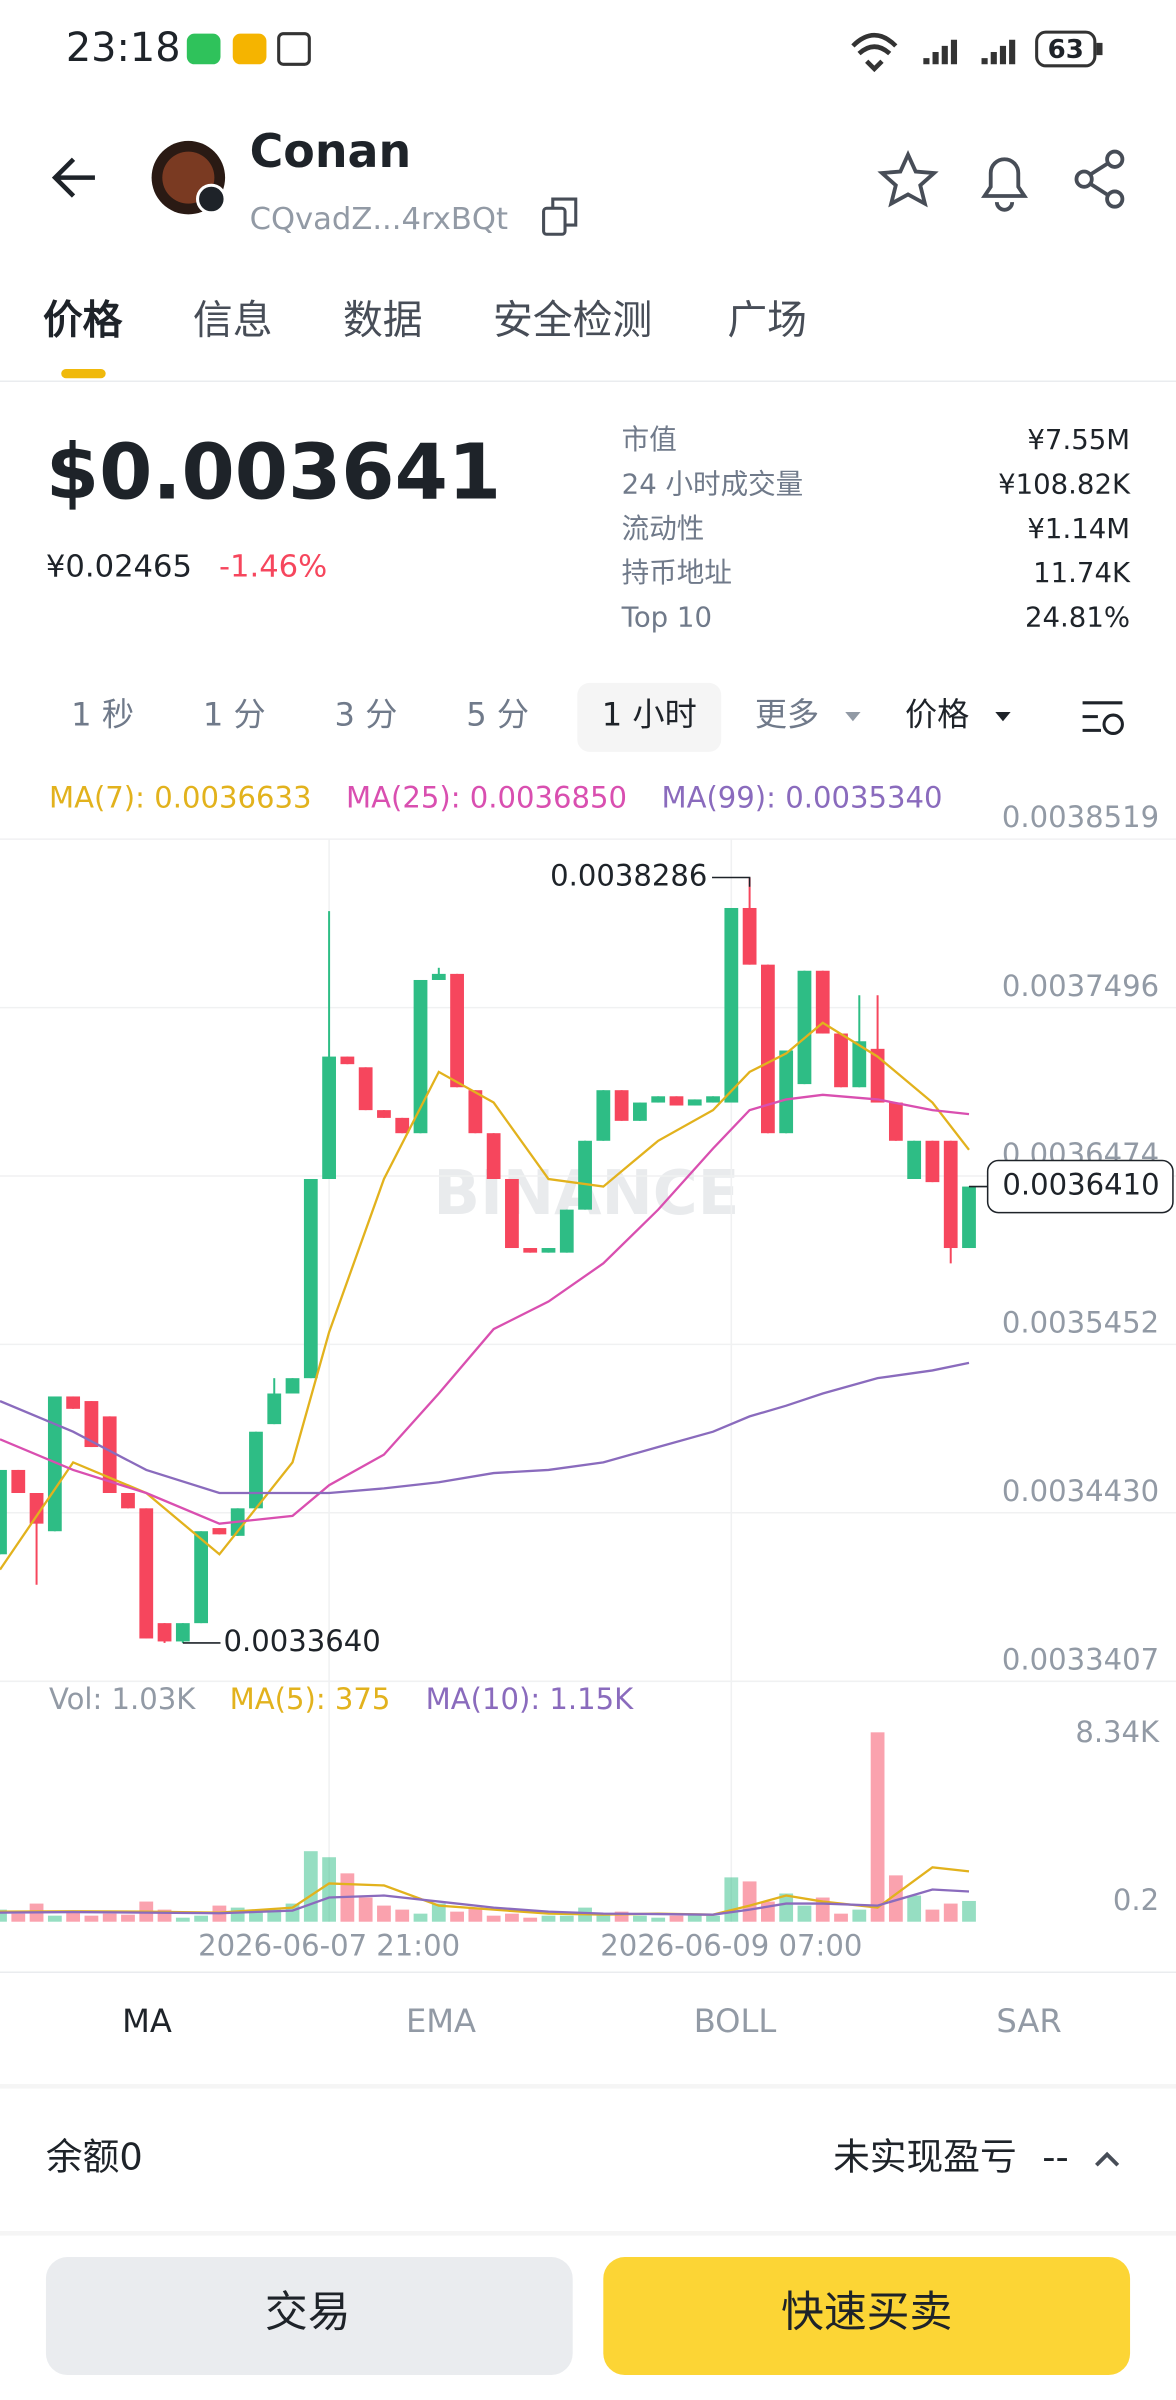 Image resolution: width=1176 pixels, height=2400 pixels. What do you see at coordinates (73, 177) in the screenshot?
I see `back-button` at bounding box center [73, 177].